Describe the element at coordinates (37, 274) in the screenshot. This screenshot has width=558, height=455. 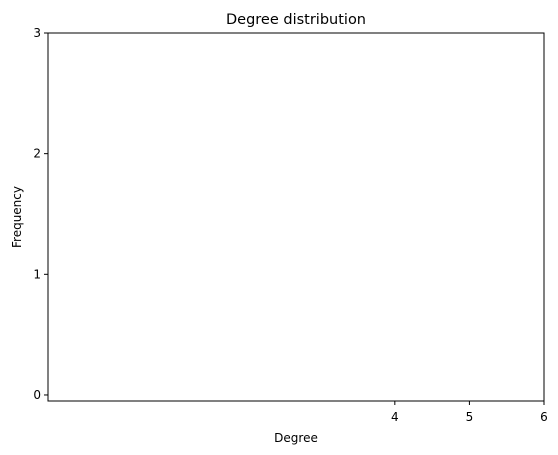
I see `y-tick-label: 1` at that location.